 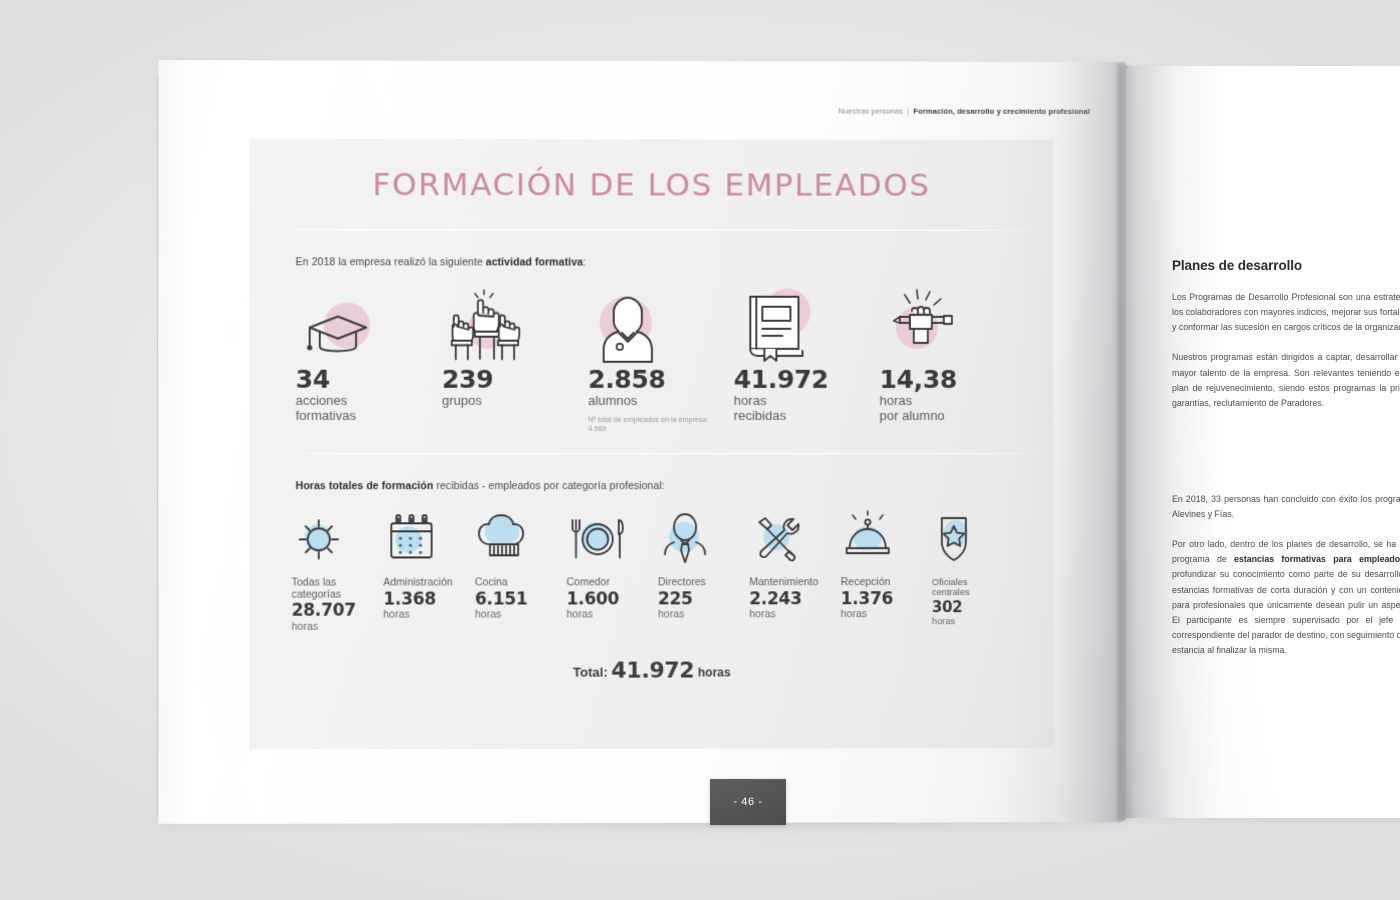 What do you see at coordinates (588, 582) in the screenshot?
I see `category-label-line1: Comedor` at bounding box center [588, 582].